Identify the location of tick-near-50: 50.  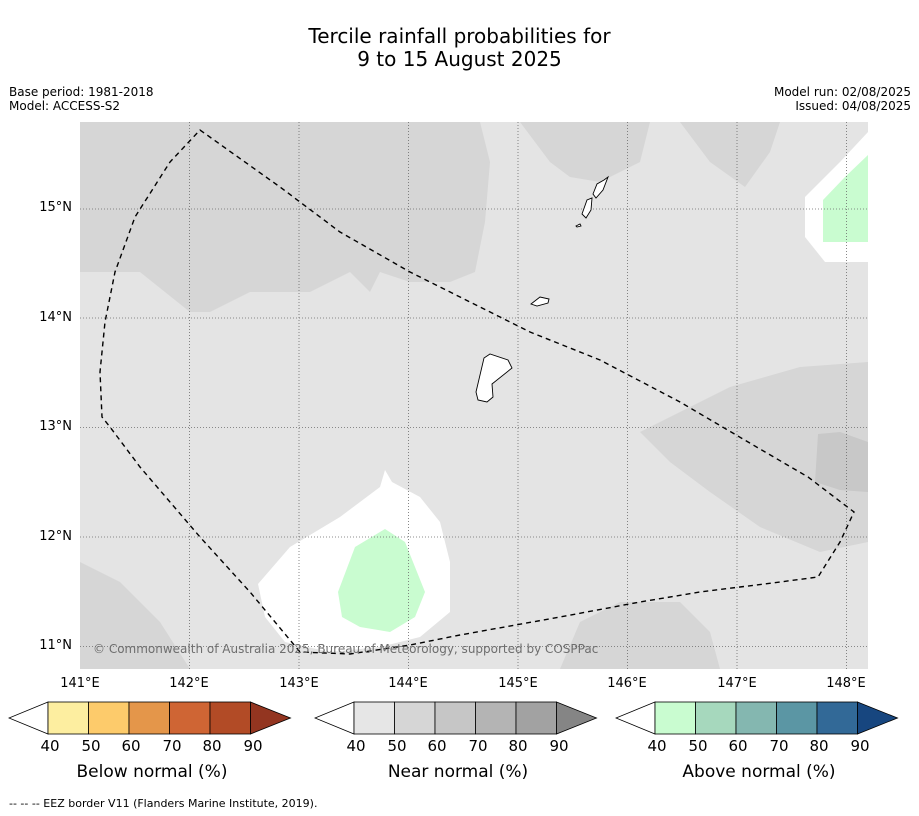
(397, 746).